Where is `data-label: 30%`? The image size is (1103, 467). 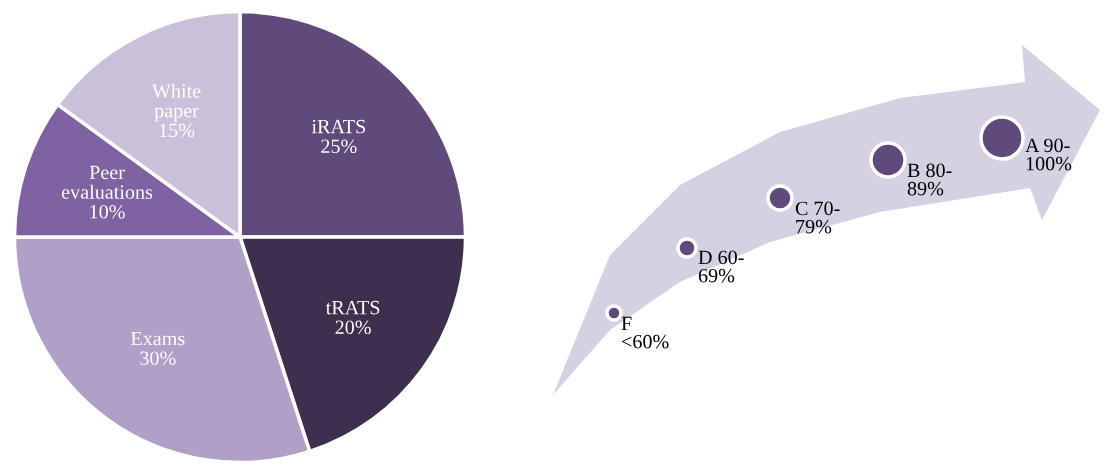
data-label: 30% is located at coordinates (158, 358).